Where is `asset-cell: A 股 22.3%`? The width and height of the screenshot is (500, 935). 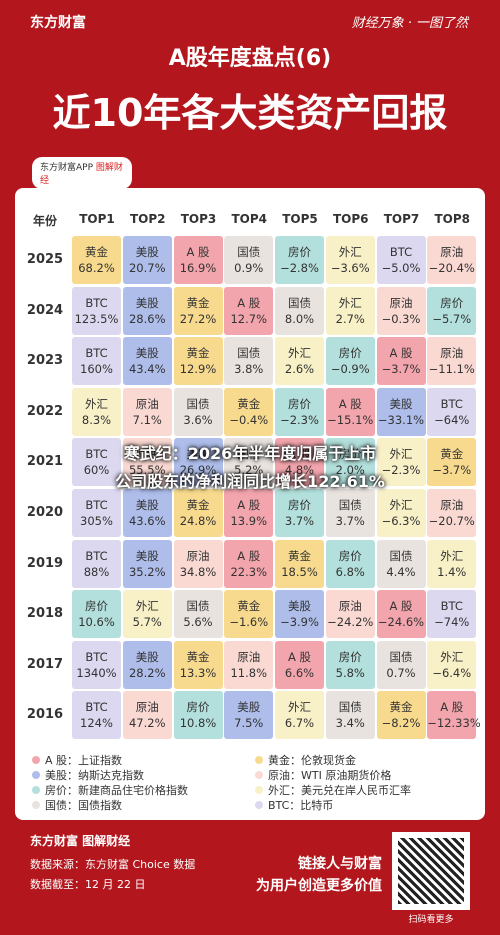 asset-cell: A 股 22.3% is located at coordinates (249, 563).